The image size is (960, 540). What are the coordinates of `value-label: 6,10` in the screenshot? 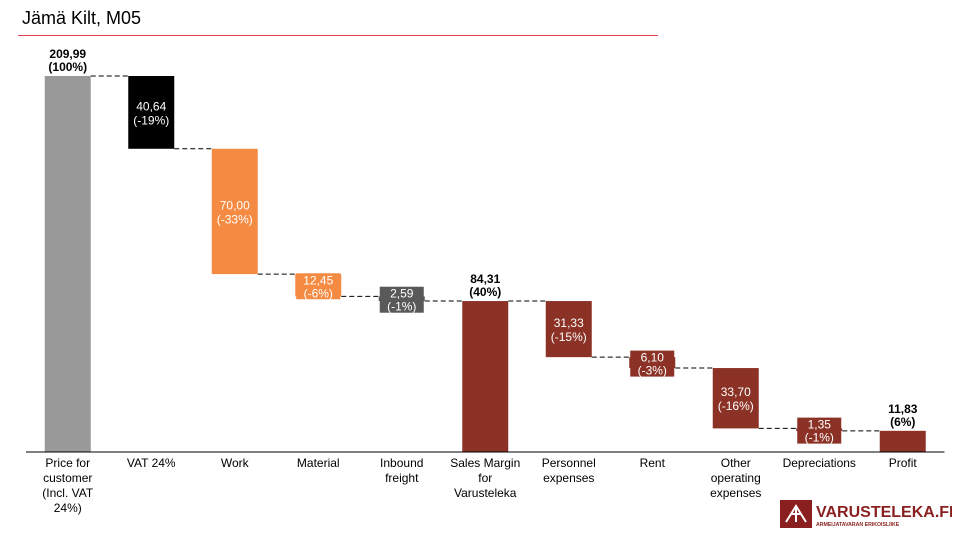 It's located at (653, 358).